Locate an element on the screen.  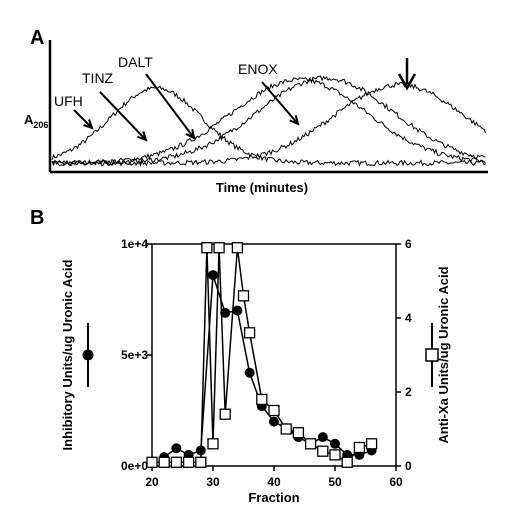
pointer-head-dalt is located at coordinates (190, 134).